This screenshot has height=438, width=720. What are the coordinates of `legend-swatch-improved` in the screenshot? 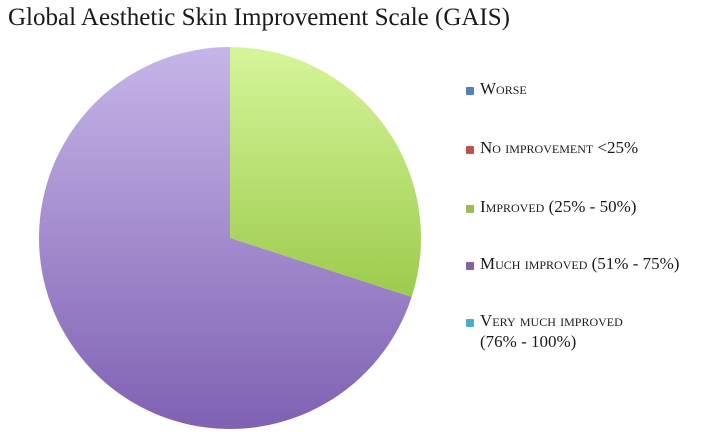 It's located at (470, 209).